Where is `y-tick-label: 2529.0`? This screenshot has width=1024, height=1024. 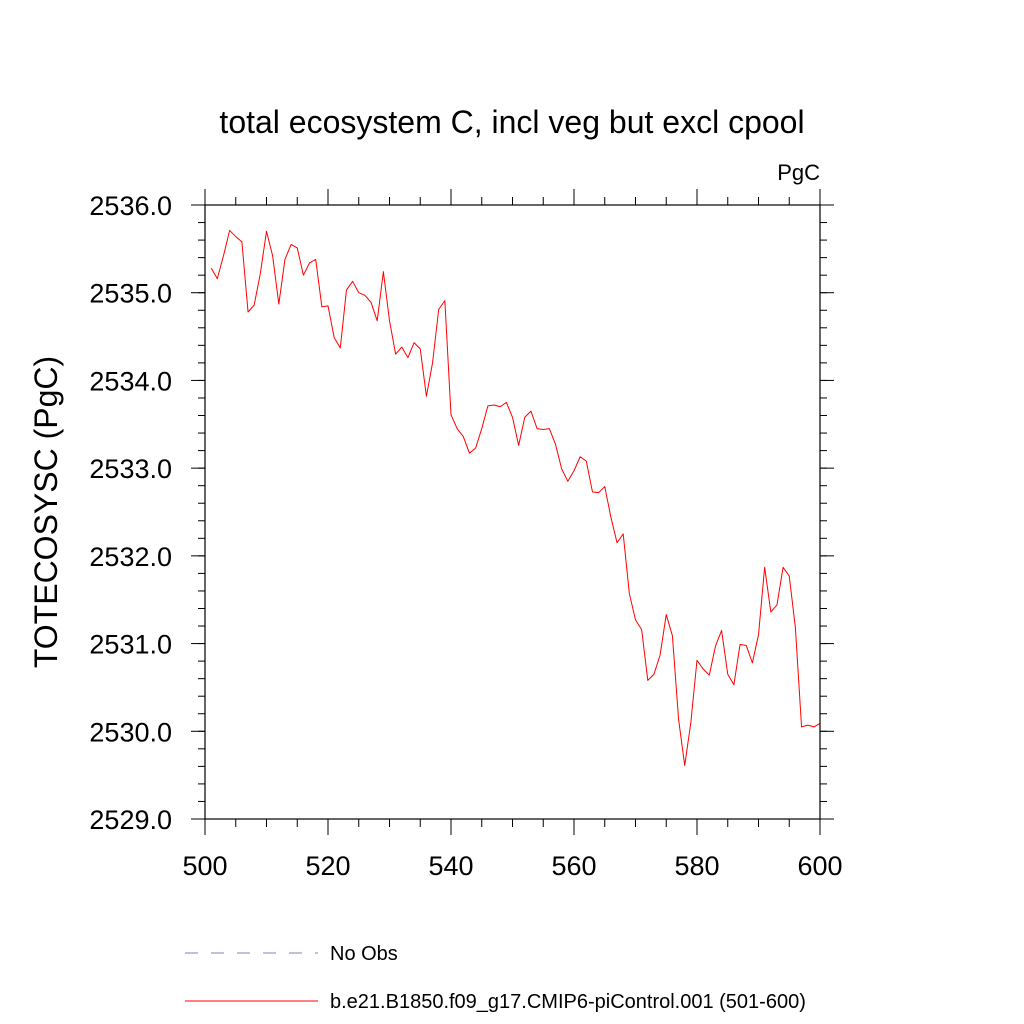
y-tick-label: 2529.0 is located at coordinates (130, 820).